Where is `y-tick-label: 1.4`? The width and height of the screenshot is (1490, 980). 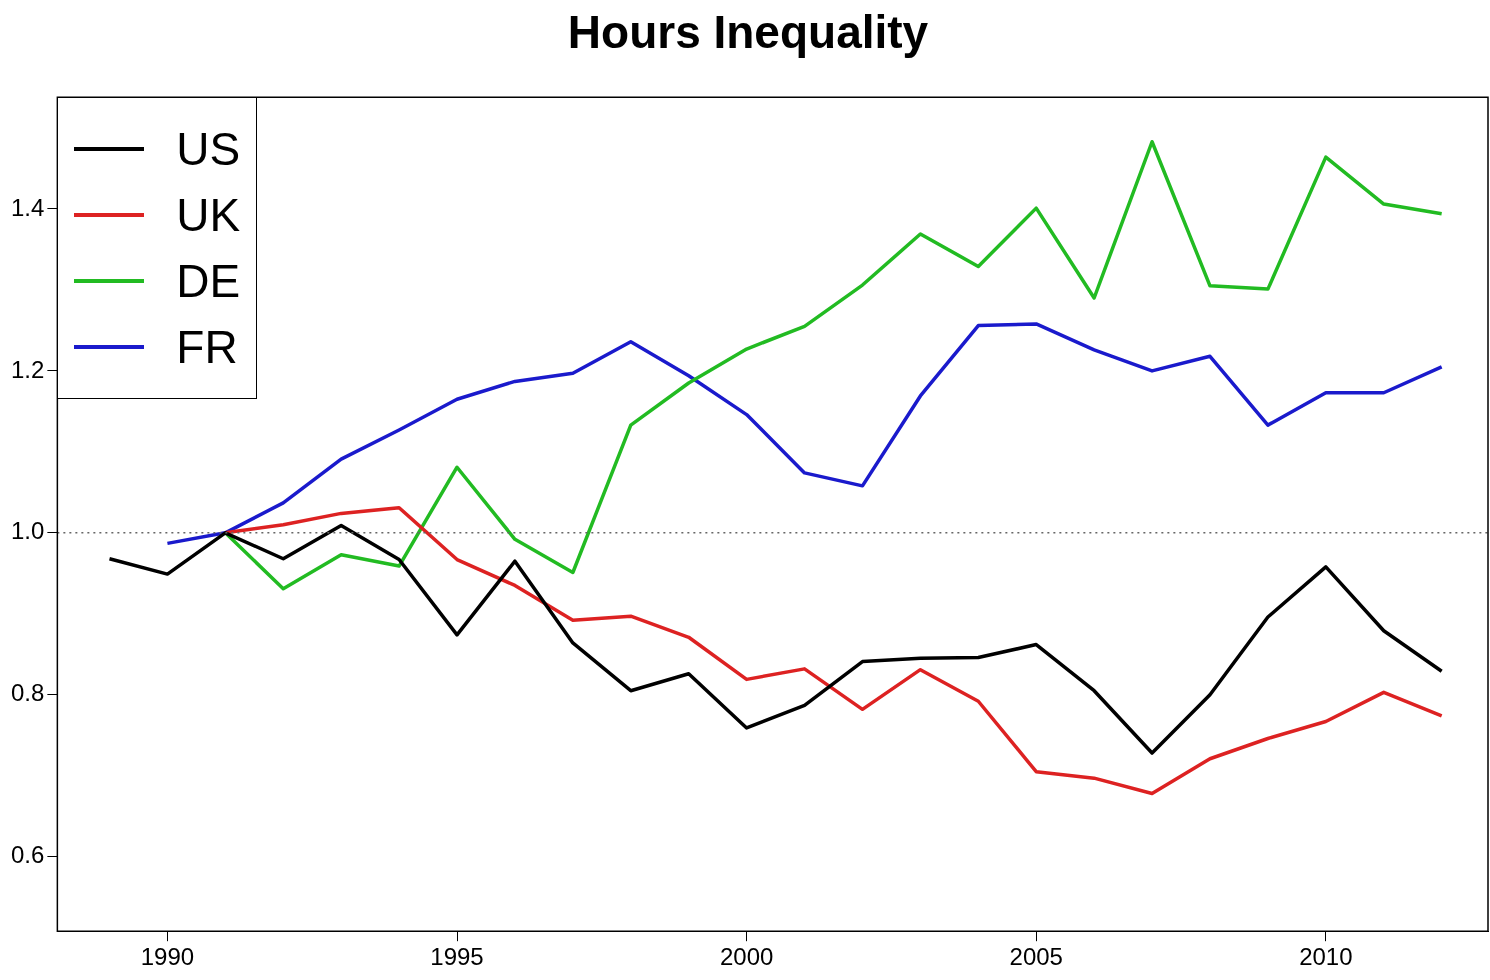
y-tick-label: 1.4 is located at coordinates (27, 207).